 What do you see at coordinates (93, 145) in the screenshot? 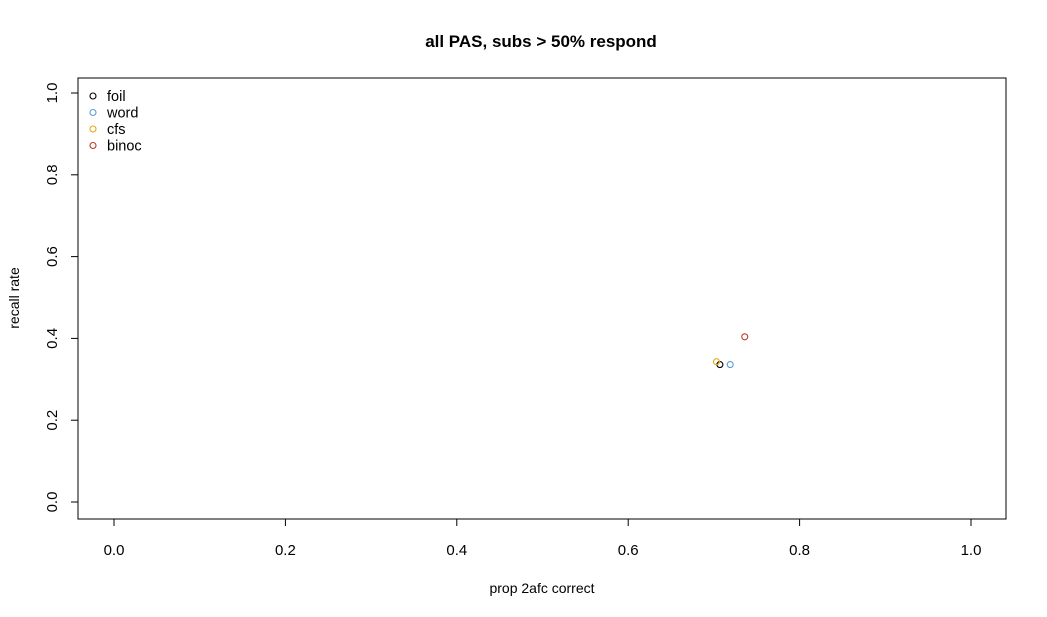
I see `legend-marker-binoc` at bounding box center [93, 145].